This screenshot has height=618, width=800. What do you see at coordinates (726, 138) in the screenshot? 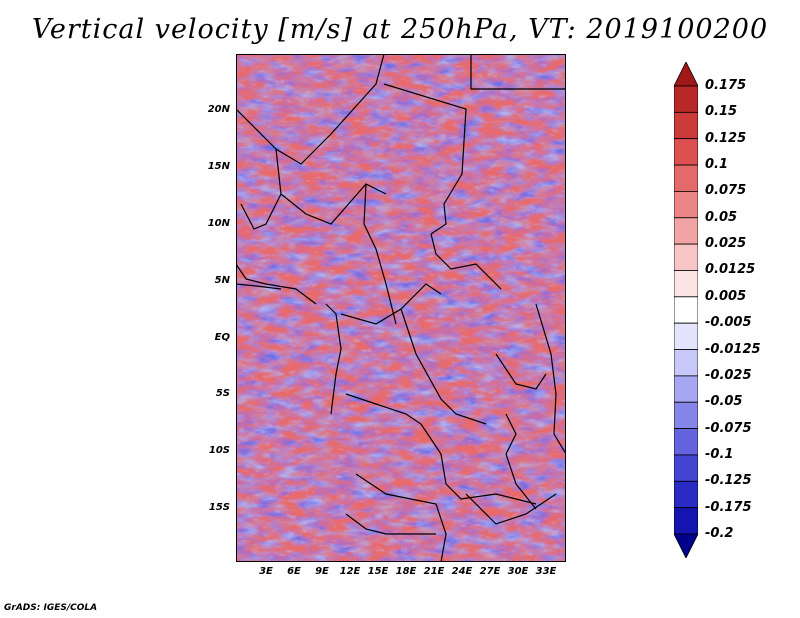
I see `colorbar-level-label: 0.125` at bounding box center [726, 138].